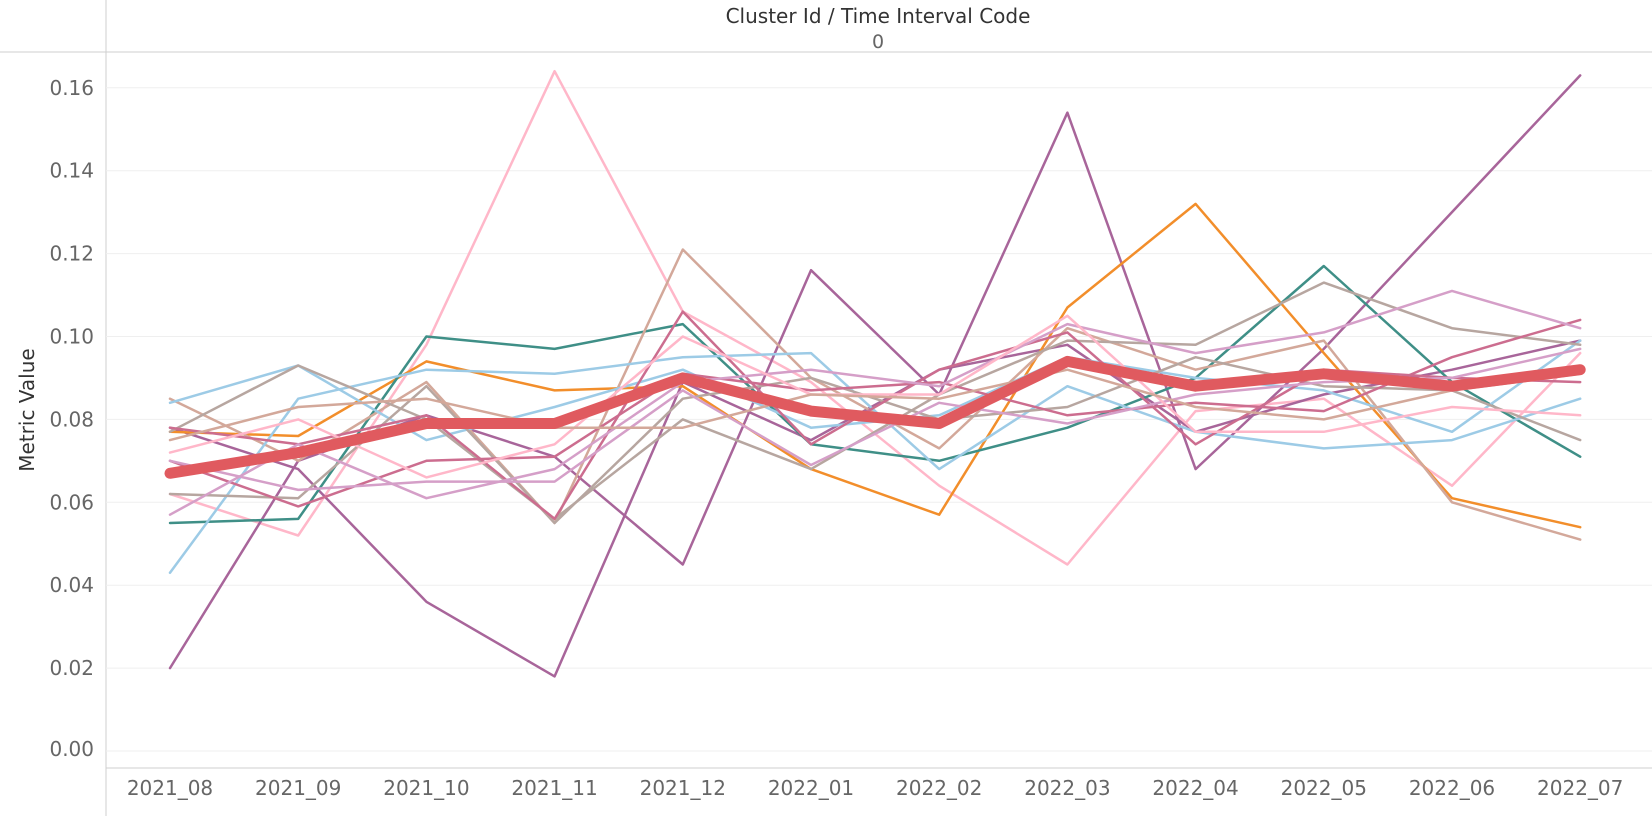 The height and width of the screenshot is (816, 1652). Describe the element at coordinates (170, 788) in the screenshot. I see `x-tick-label: 2021_08` at that location.